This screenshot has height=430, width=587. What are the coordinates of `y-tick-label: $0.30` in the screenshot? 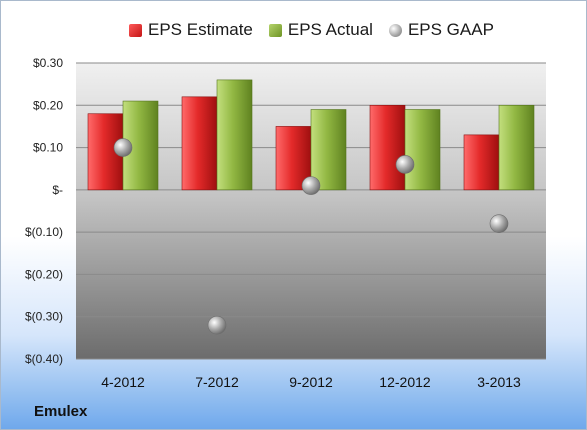 It's located at (48, 63).